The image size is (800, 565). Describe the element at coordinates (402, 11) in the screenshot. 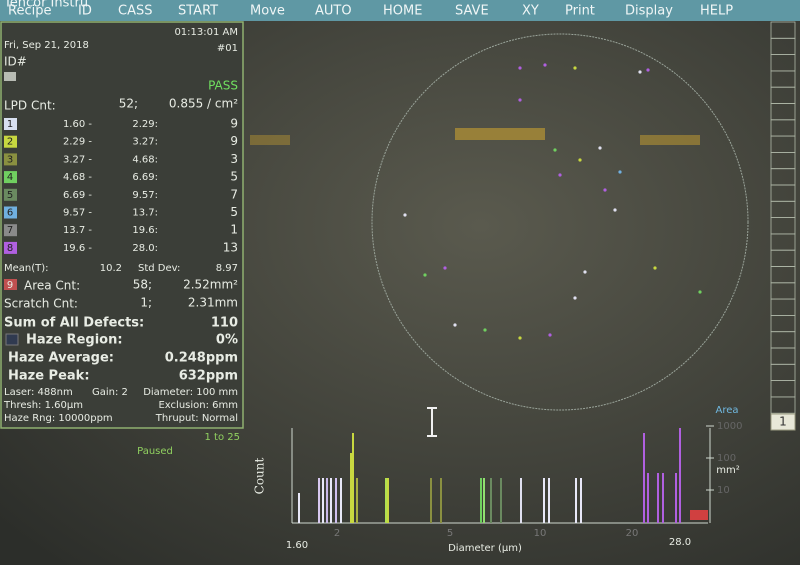

I see `menu-item: HOME` at that location.